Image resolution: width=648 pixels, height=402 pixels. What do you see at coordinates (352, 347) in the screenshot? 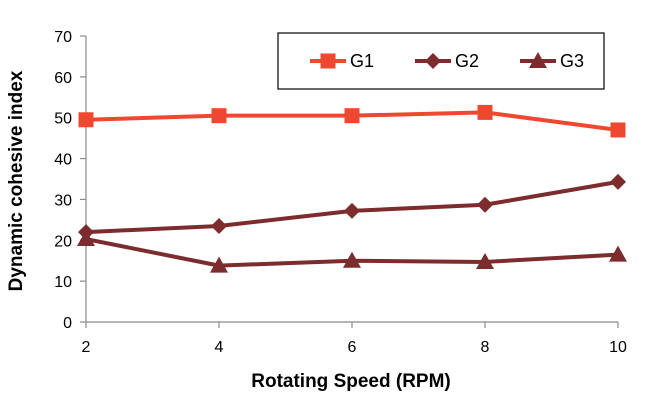
I see `x-tick-label: 6` at bounding box center [352, 347].